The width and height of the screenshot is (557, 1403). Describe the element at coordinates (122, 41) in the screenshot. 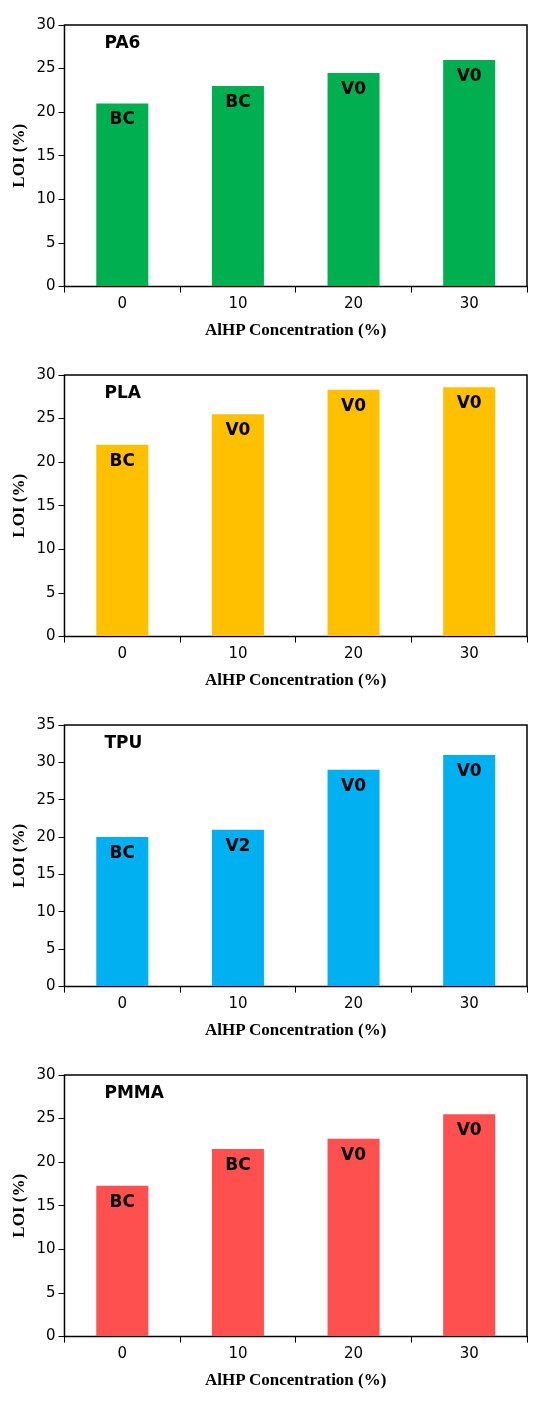

I see `chart-title: PA6` at that location.